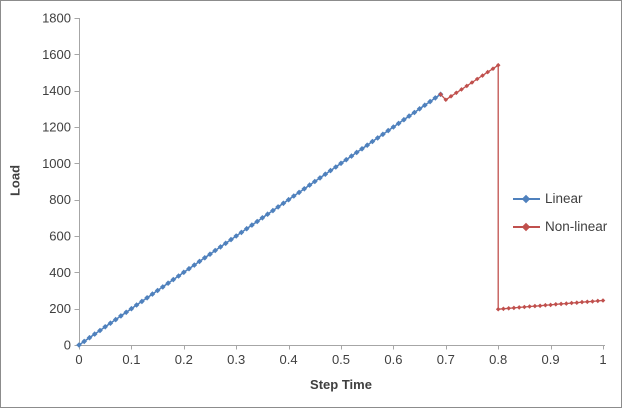  Describe the element at coordinates (60, 272) in the screenshot. I see `y-tick-label: 400` at that location.